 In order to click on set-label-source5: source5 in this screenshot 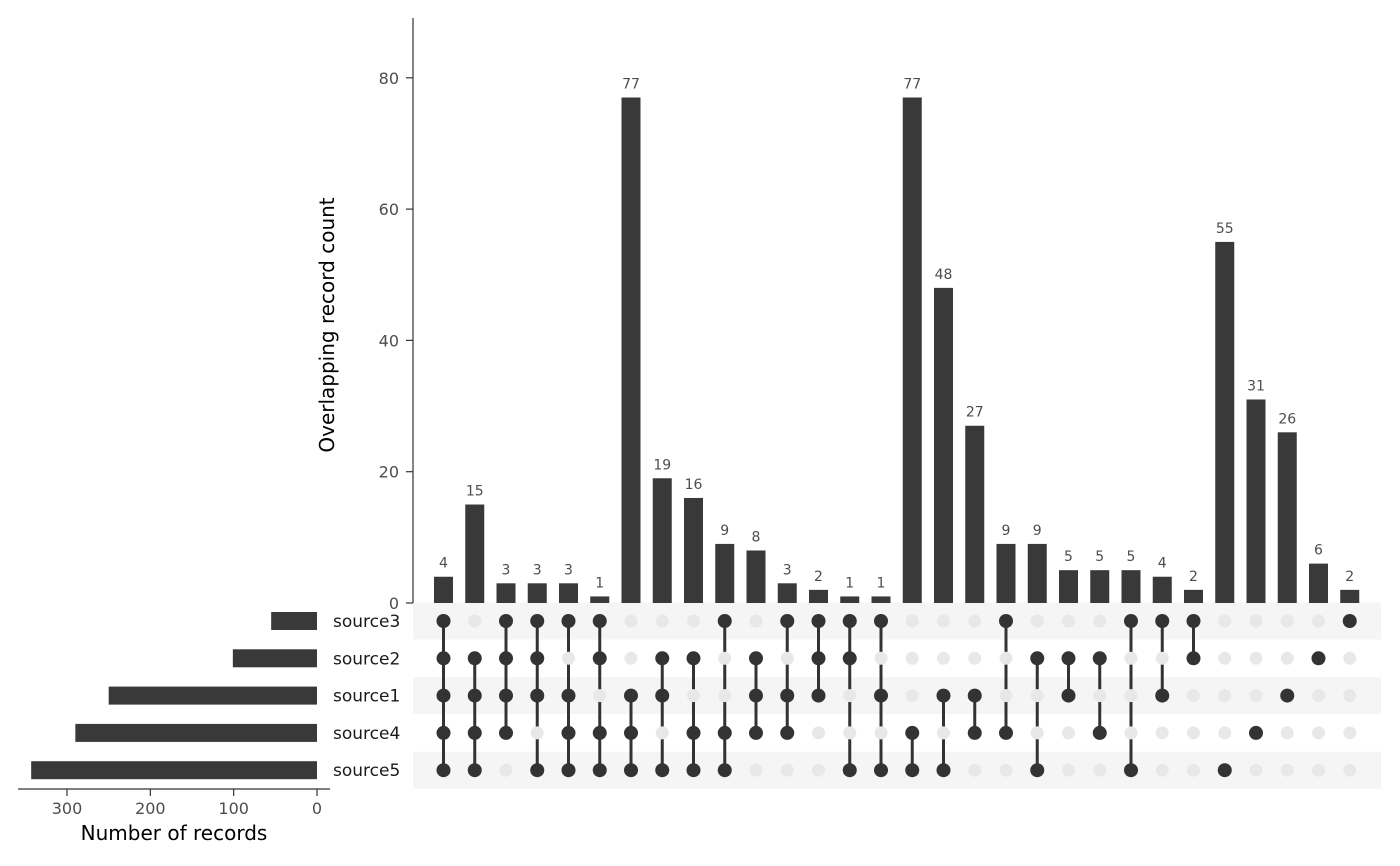, I will do `click(366, 771)`.